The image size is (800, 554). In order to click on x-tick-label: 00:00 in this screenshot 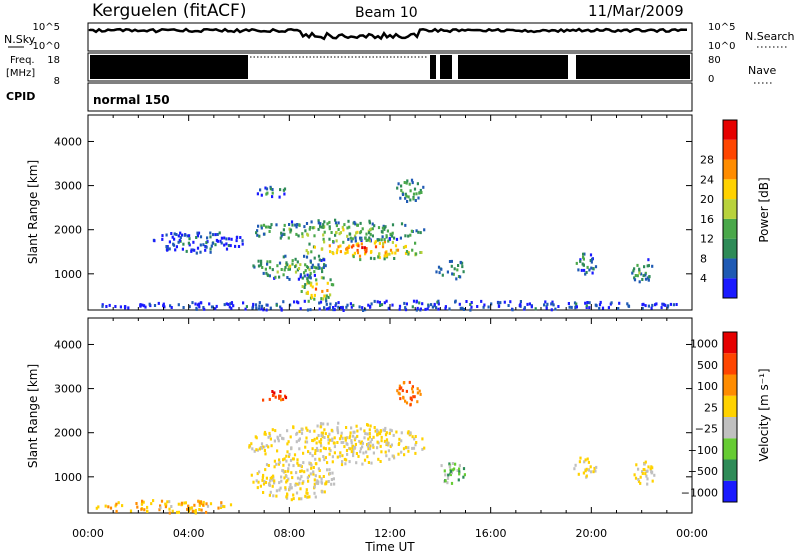, I will do `click(88, 533)`.